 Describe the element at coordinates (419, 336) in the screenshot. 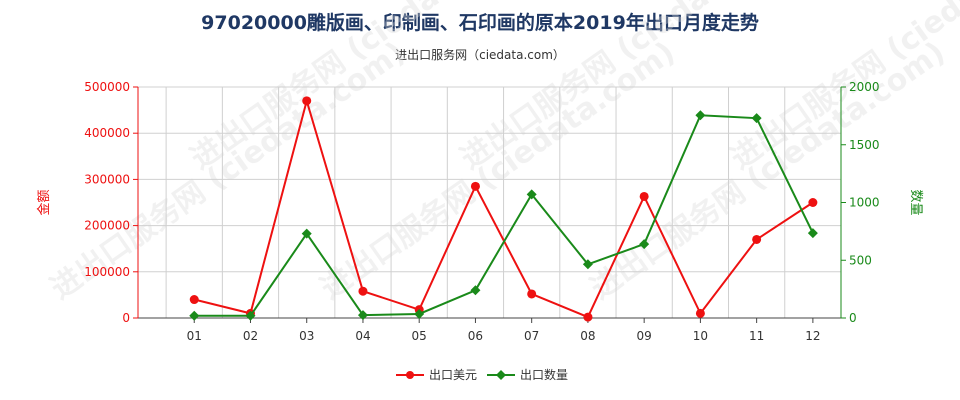

I see `x-tick-label: 05` at that location.